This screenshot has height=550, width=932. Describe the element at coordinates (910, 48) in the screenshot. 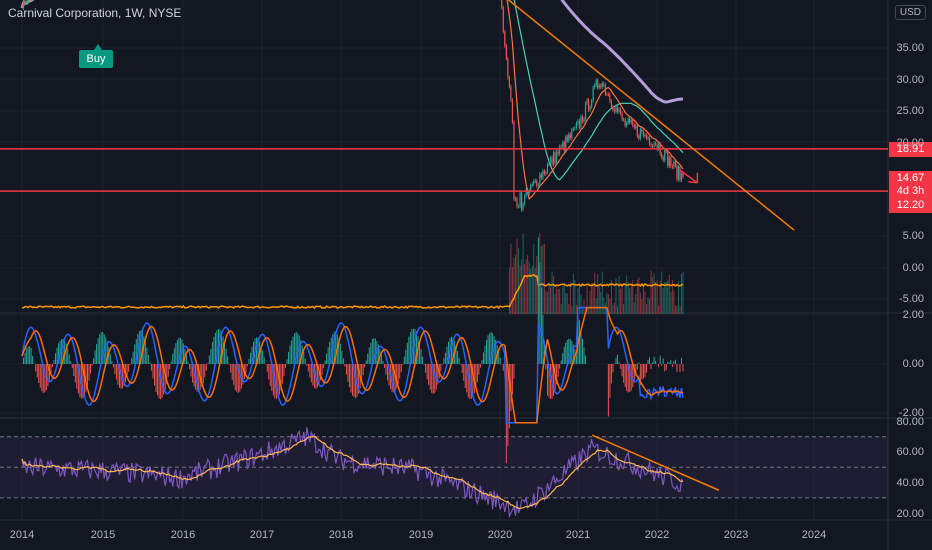

I see `price-axis-label: 35.00` at that location.